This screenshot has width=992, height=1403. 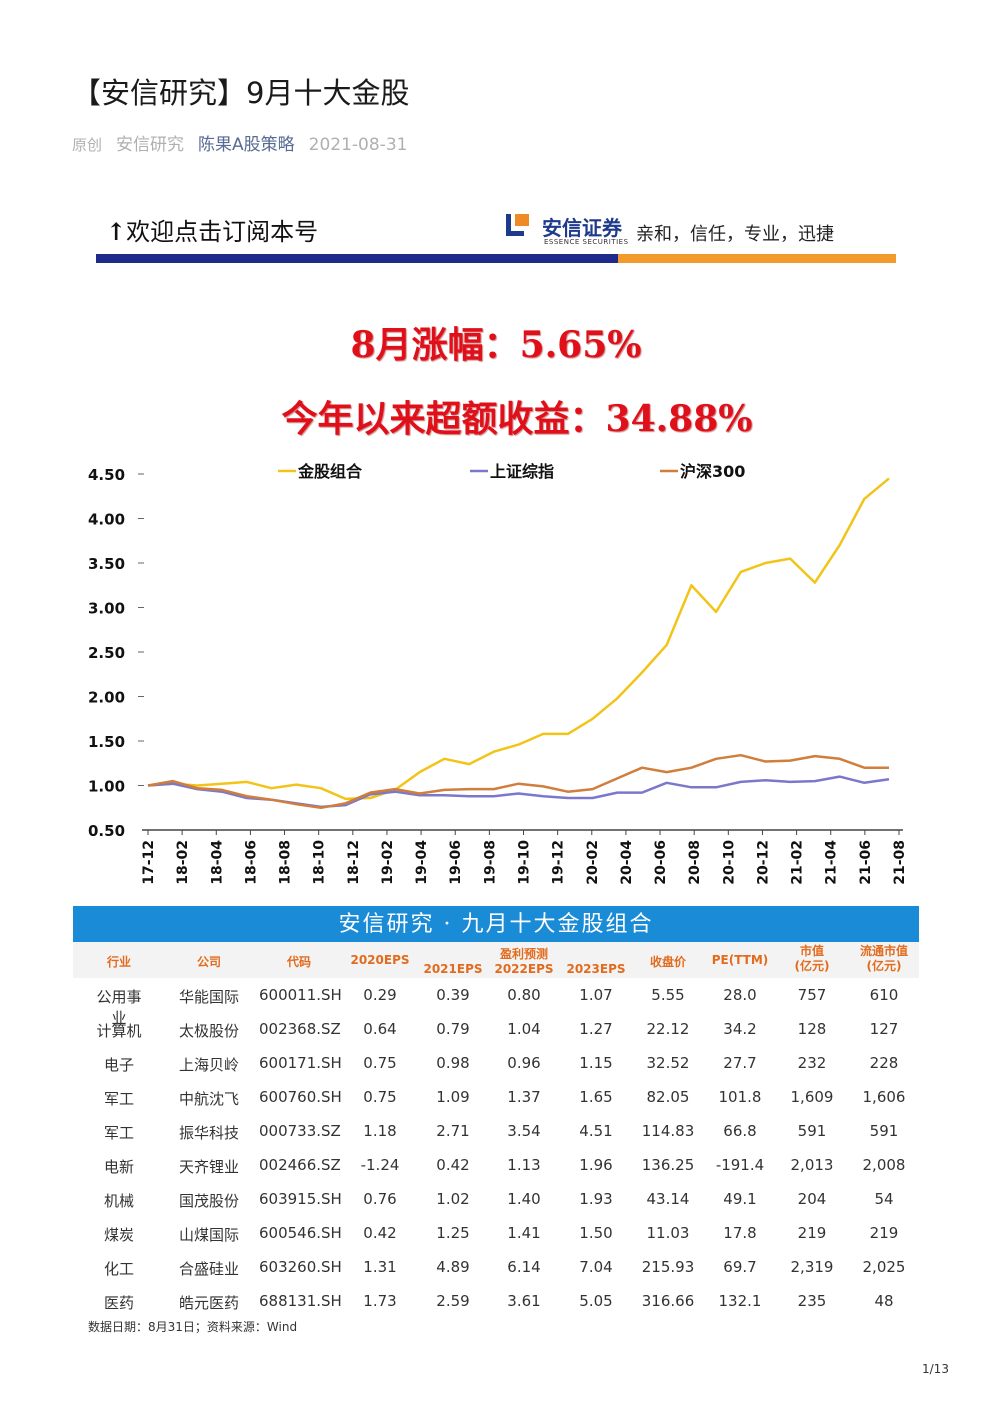 I want to click on cell-pe: 66.8, so click(x=740, y=1131).